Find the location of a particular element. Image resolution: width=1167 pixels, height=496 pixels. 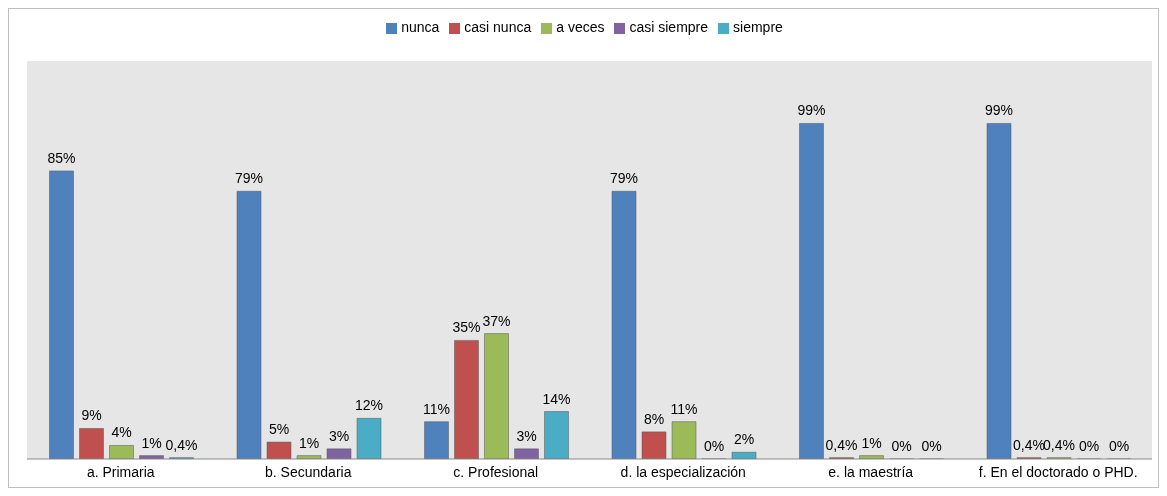

legend-label: casi siempre is located at coordinates (669, 27).